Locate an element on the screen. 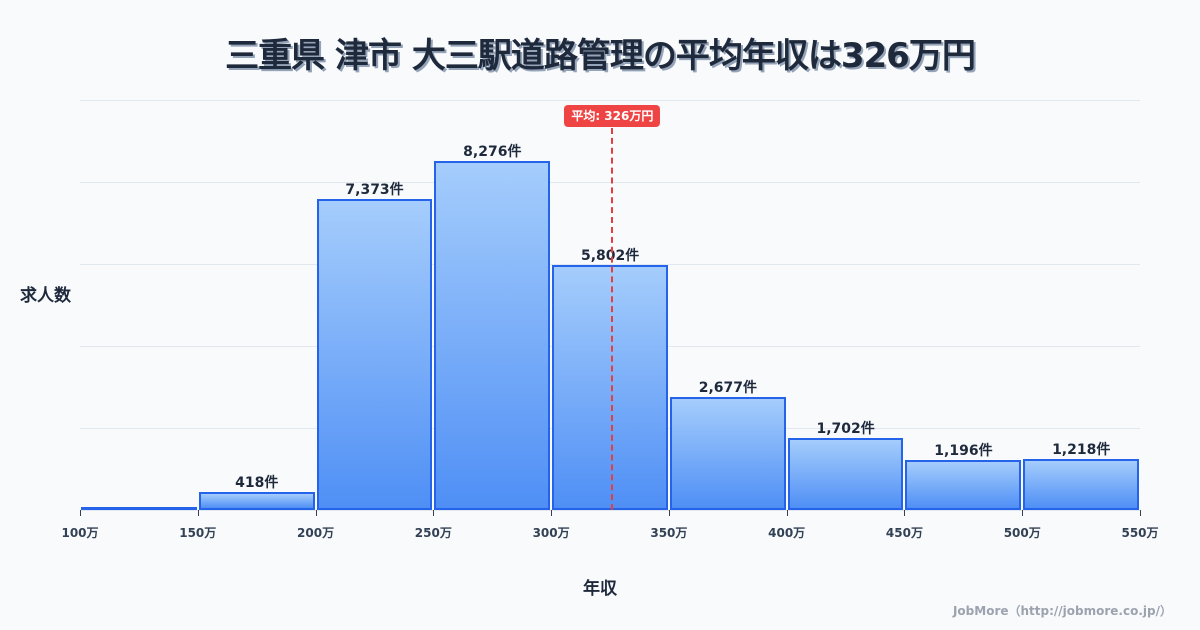 Image resolution: width=1200 pixels, height=630 pixels. x-tick-label: 400万 is located at coordinates (787, 533).